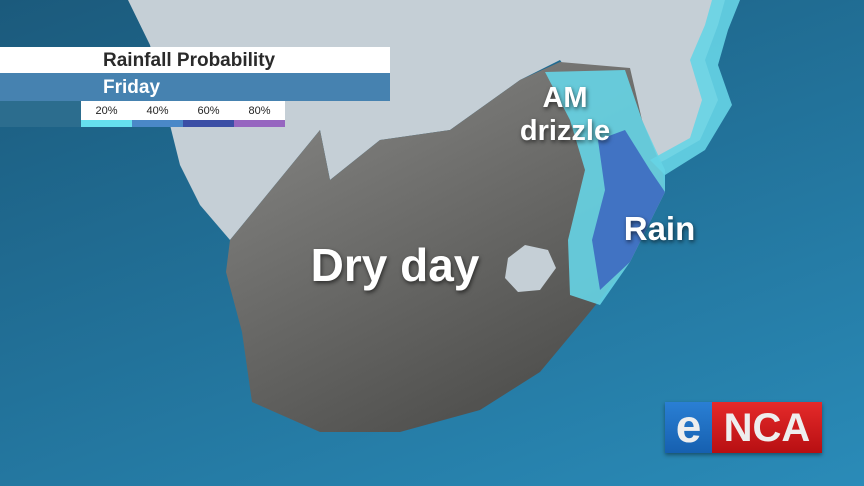 The width and height of the screenshot is (864, 486). I want to click on rain-area, so click(628, 210).